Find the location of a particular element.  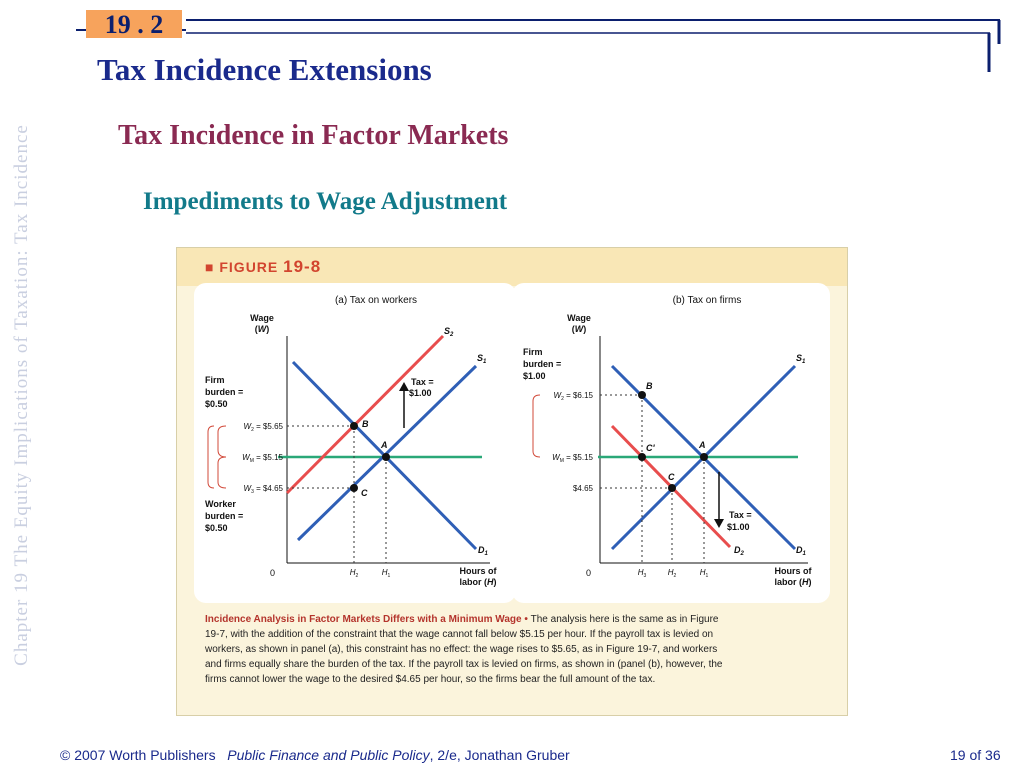

footer-page-number: 19 of 36 is located at coordinates (975, 755).